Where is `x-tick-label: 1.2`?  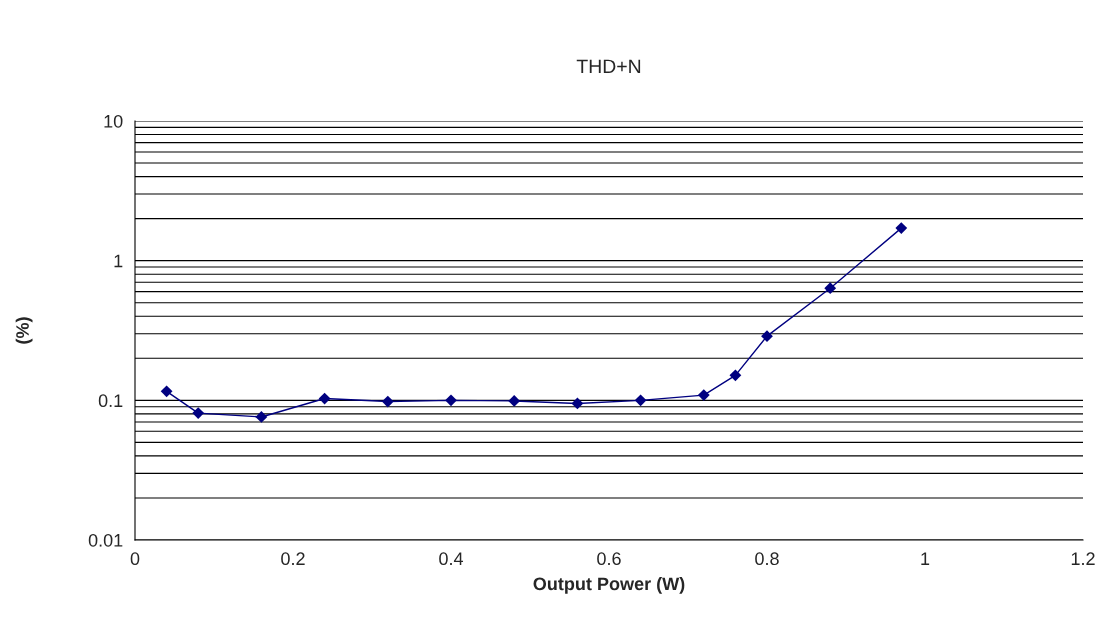 x-tick-label: 1.2 is located at coordinates (1083, 558).